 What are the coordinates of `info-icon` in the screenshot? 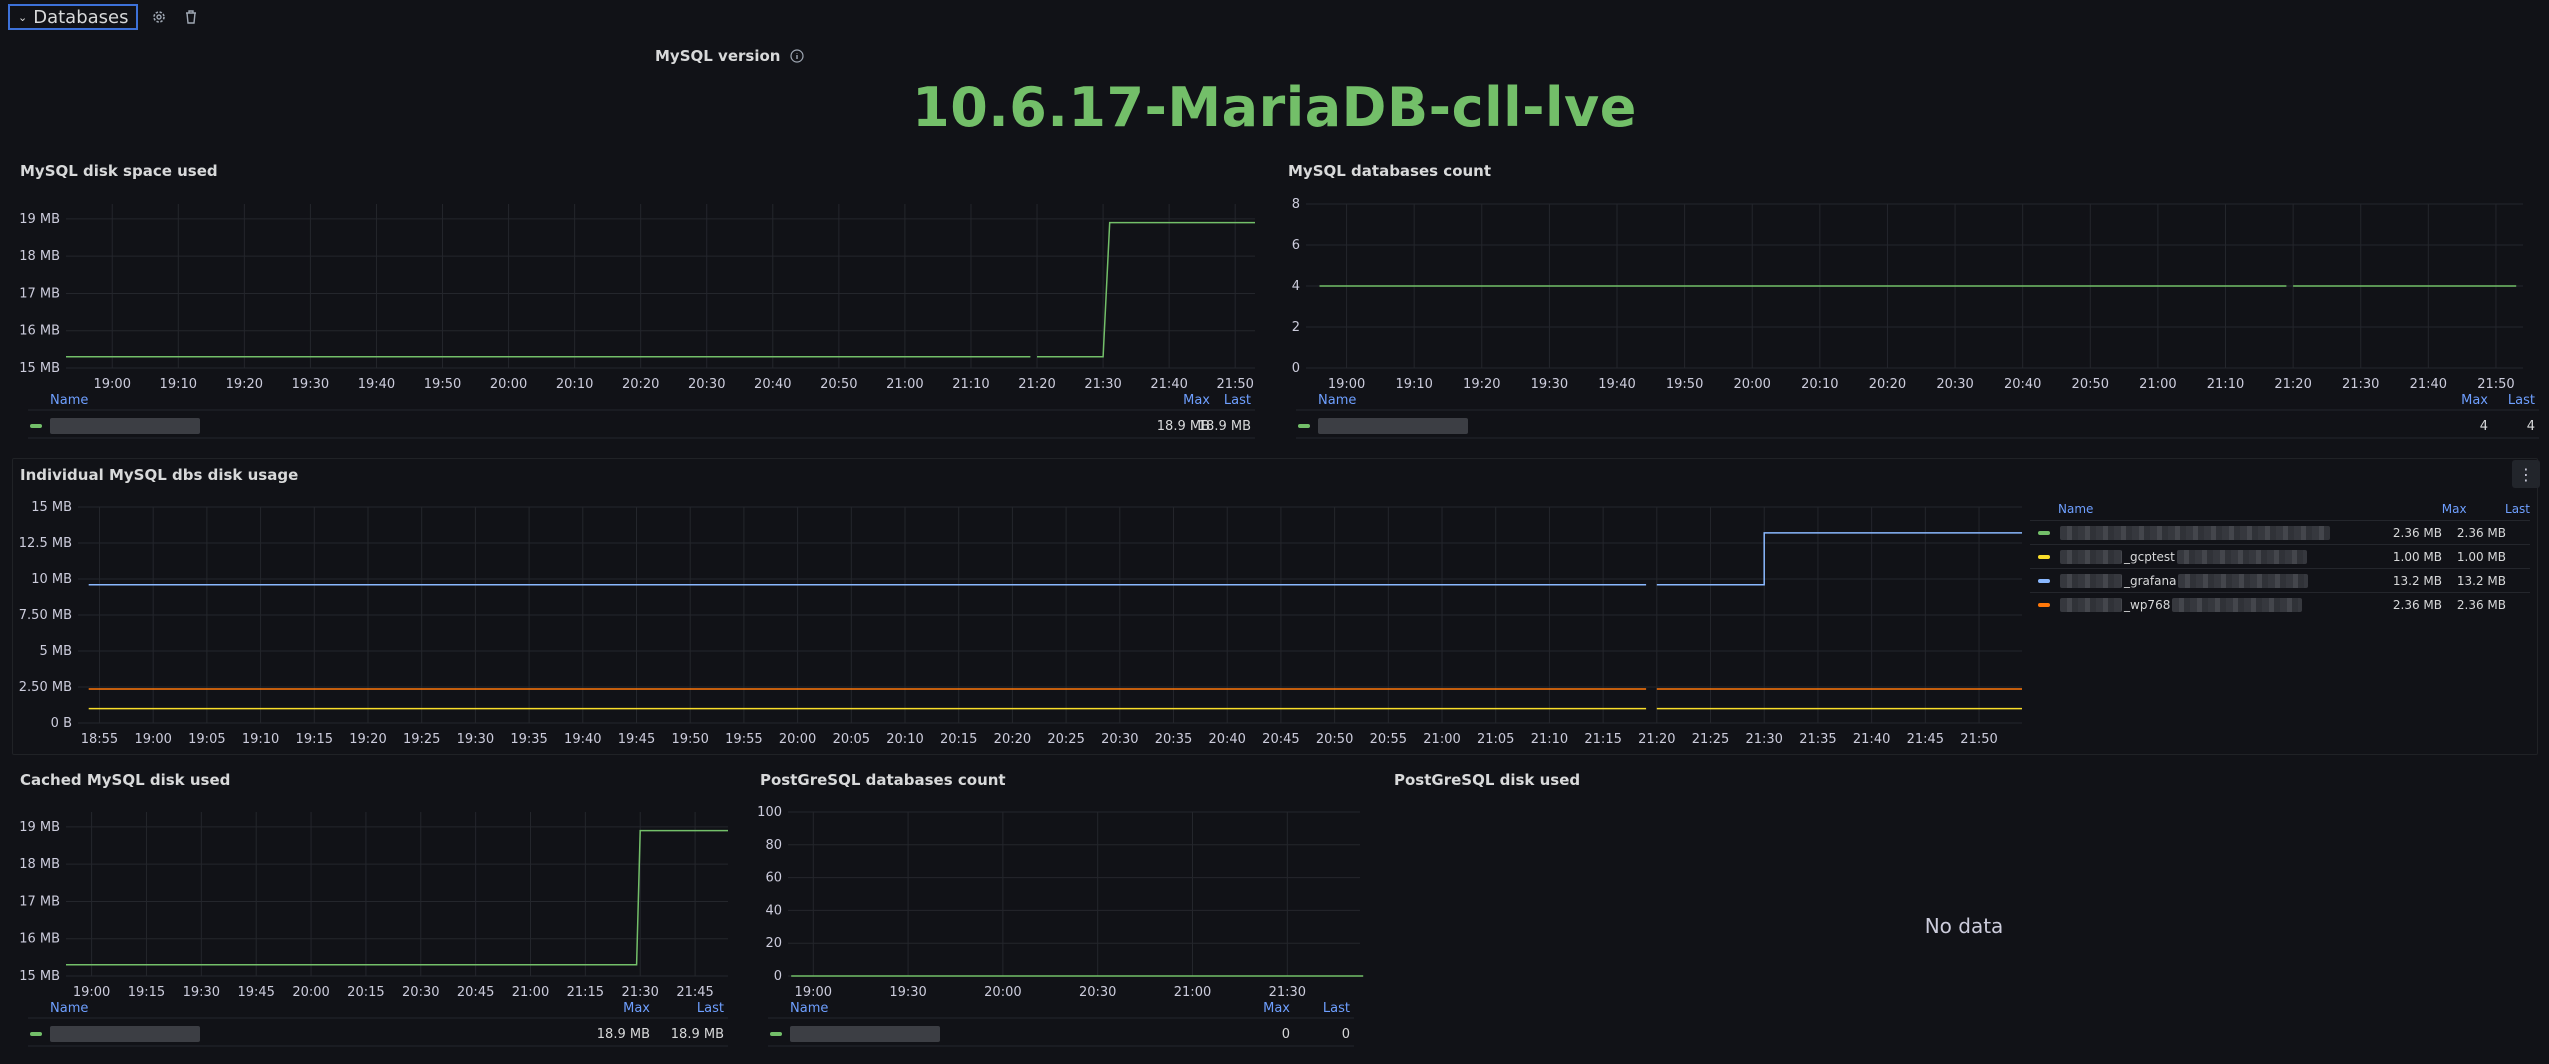 It's located at (797, 56).